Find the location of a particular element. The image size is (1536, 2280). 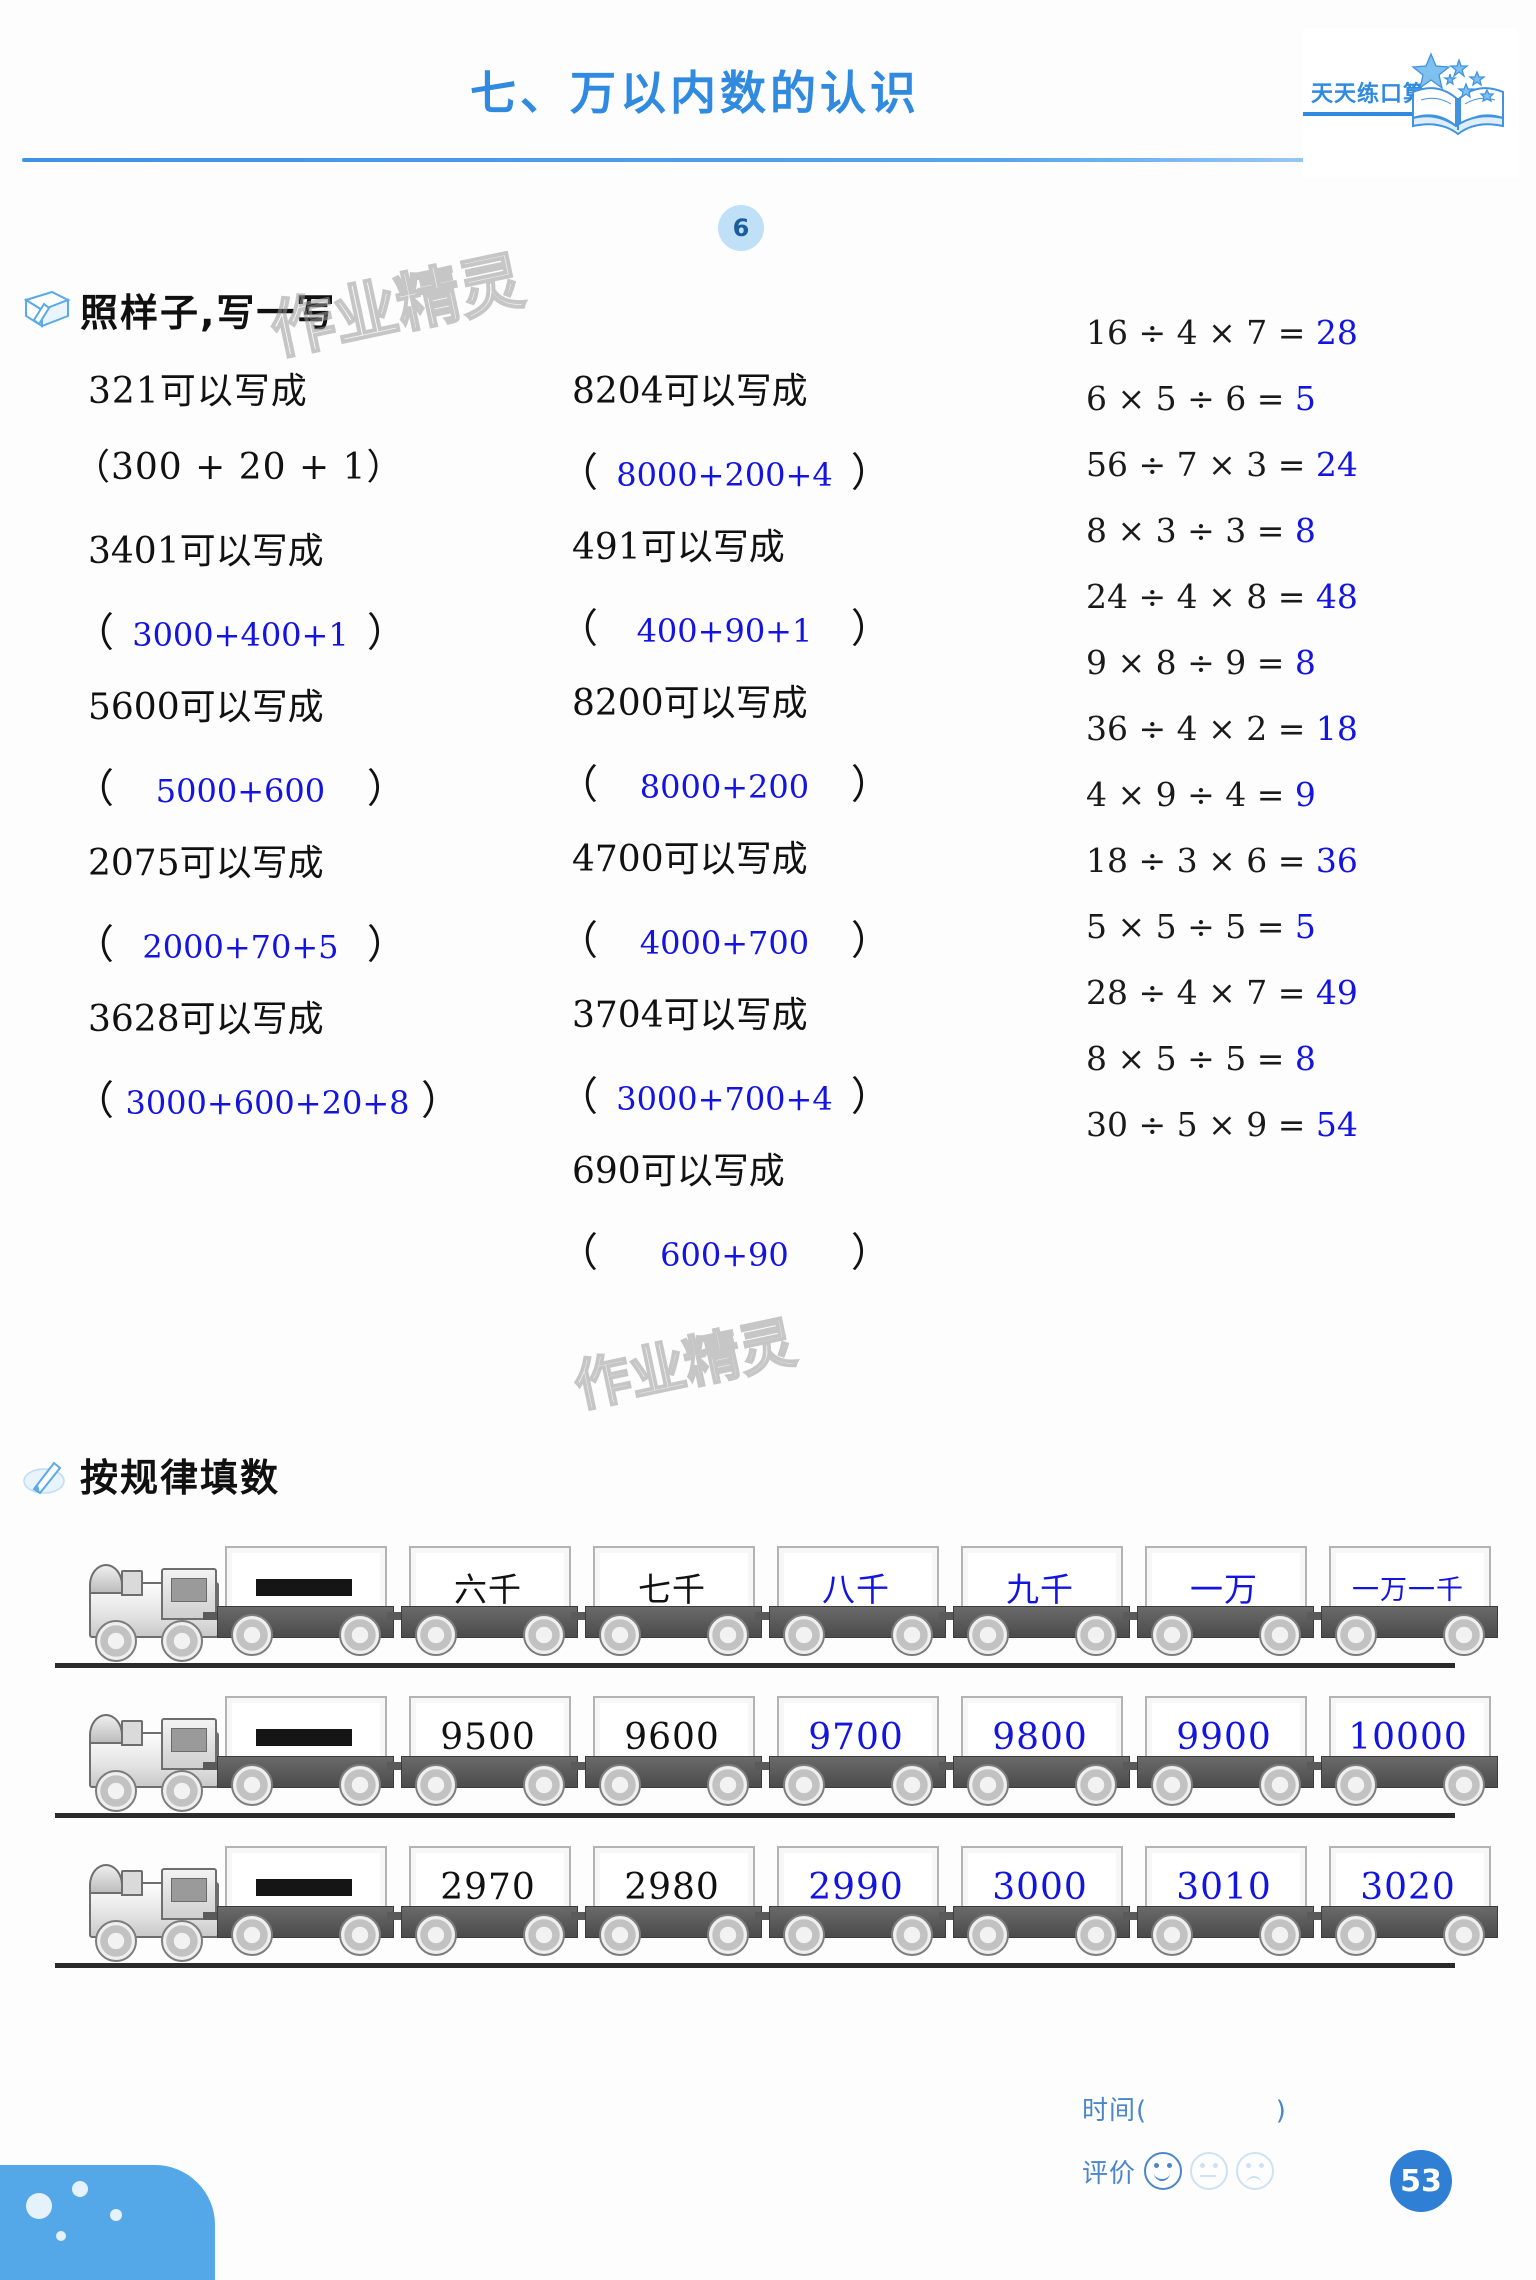

calculation-result: 18 is located at coordinates (1336, 728).